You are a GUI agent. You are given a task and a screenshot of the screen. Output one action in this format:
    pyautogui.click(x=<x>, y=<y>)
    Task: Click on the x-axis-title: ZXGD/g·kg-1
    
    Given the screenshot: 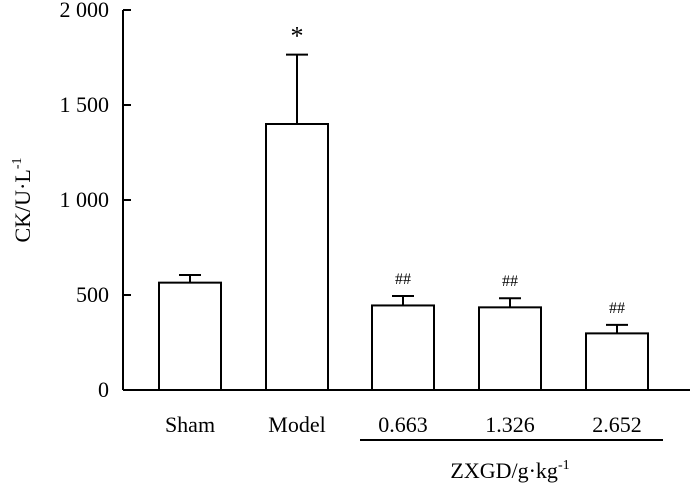 What is the action you would take?
    pyautogui.click(x=509, y=470)
    